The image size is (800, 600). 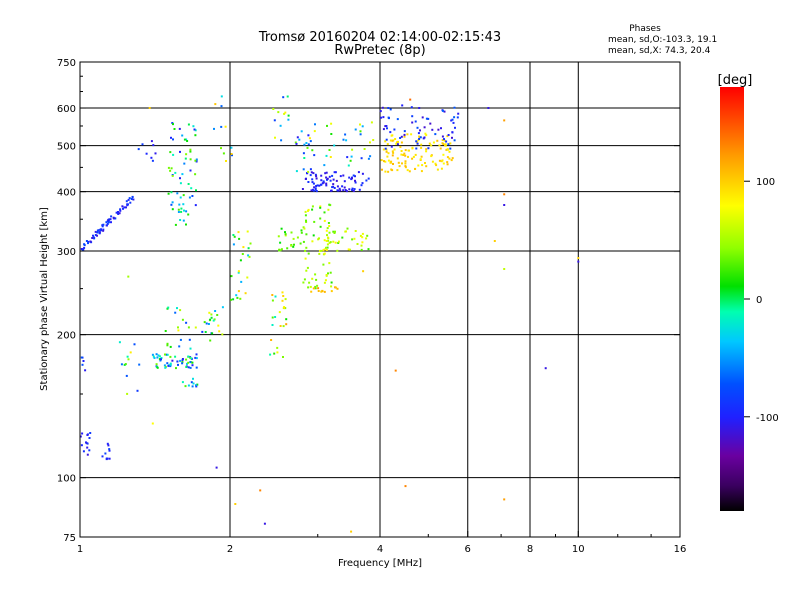 What do you see at coordinates (645, 29) in the screenshot?
I see `phases-heading: Phases` at bounding box center [645, 29].